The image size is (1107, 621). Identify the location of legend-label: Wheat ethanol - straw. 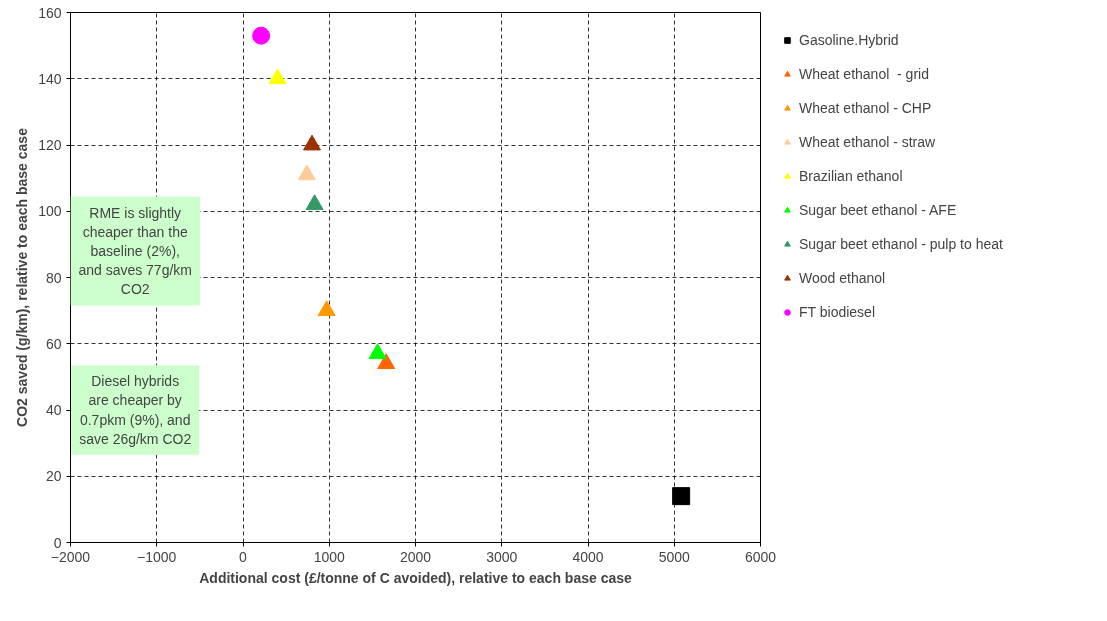
(867, 142).